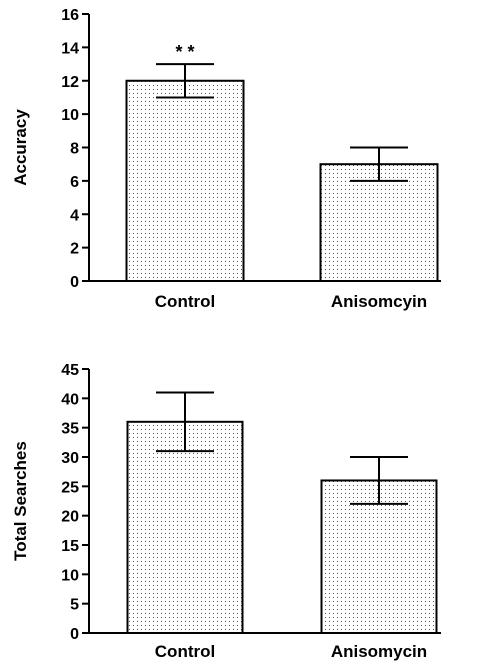  Describe the element at coordinates (74, 249) in the screenshot. I see `y-tick-label: 2` at that location.